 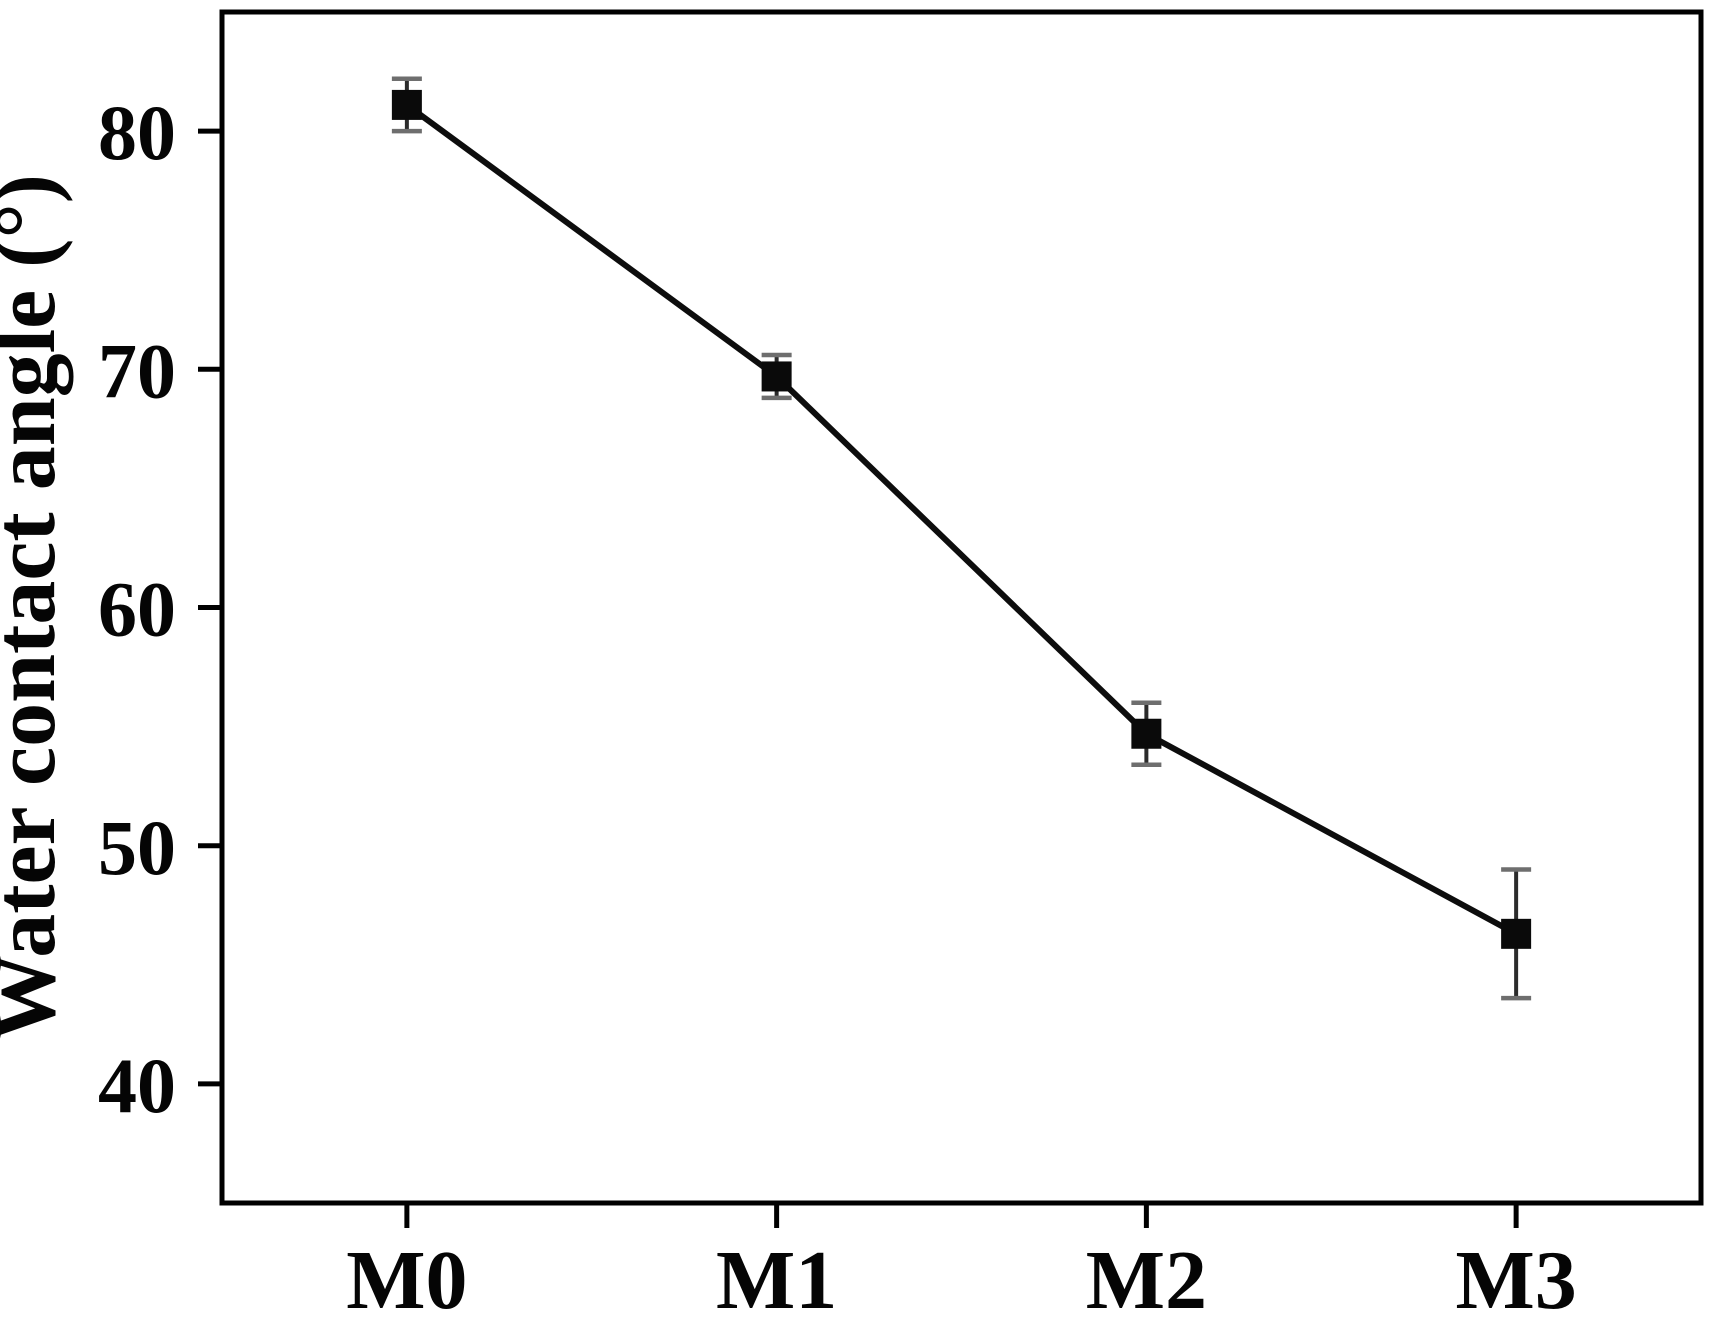 What do you see at coordinates (776, 1280) in the screenshot?
I see `x-axis-tick-label: M1` at bounding box center [776, 1280].